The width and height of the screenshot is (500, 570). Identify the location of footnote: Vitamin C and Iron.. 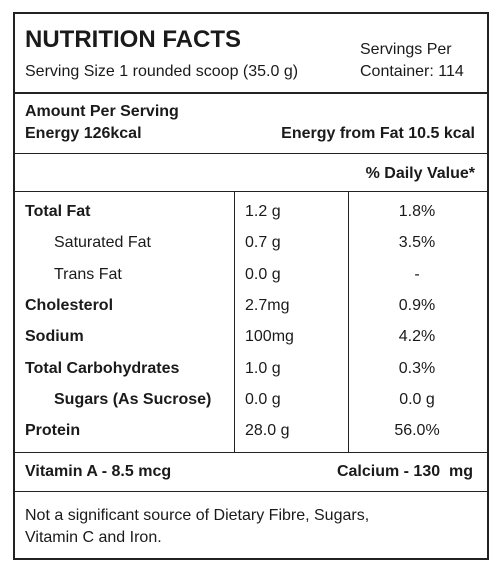
(93, 537).